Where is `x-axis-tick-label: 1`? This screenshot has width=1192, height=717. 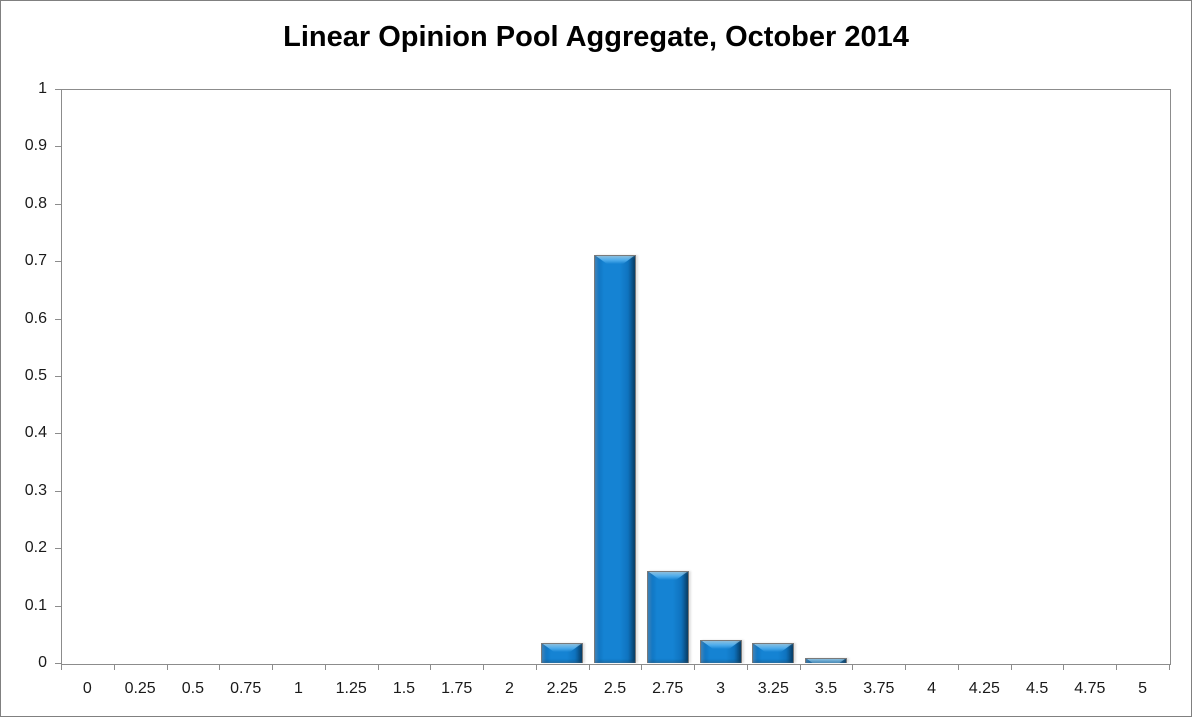 x-axis-tick-label: 1 is located at coordinates (298, 688).